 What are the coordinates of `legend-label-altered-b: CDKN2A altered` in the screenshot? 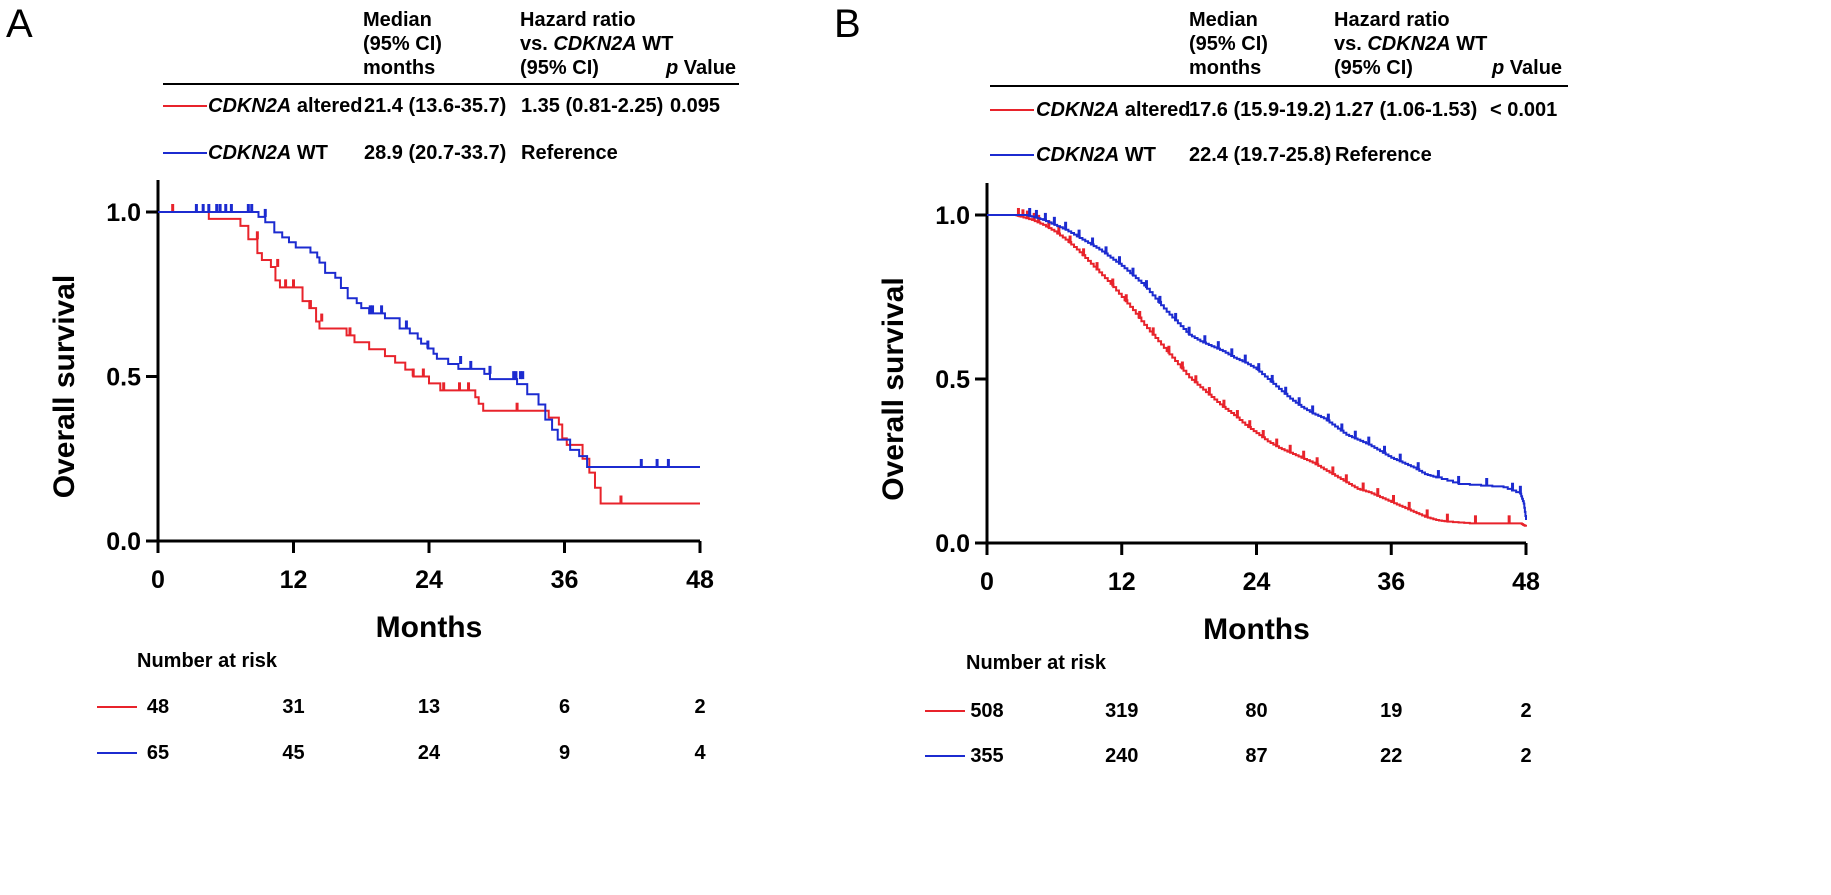 It's located at (1113, 110).